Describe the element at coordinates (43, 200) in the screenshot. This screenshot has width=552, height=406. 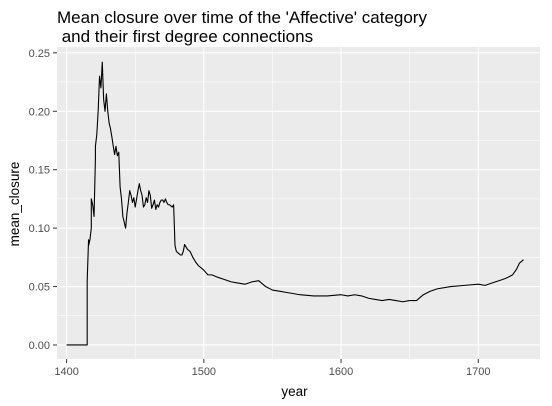
I see `y-axis: 0.00 0.05 0.10 0.15 0.20 0.25` at that location.